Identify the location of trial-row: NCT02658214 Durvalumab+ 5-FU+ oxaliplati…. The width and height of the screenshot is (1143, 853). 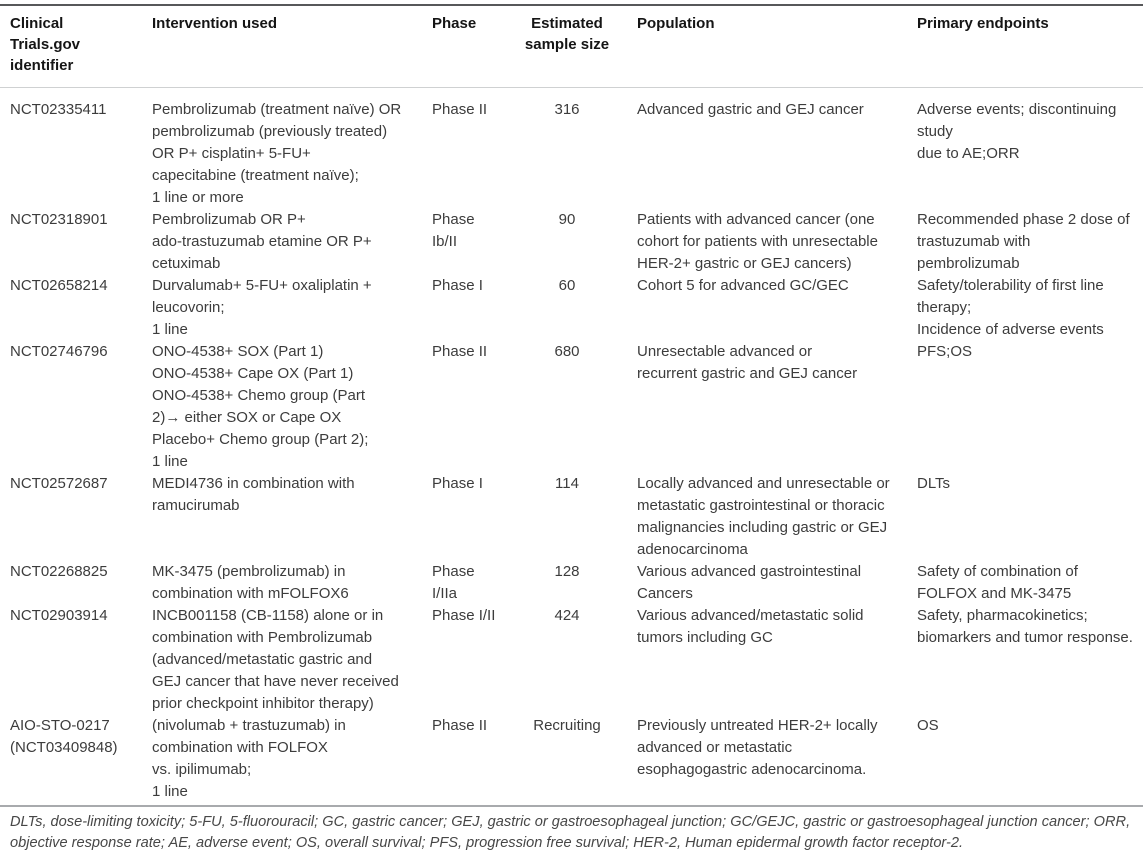
(571, 308).